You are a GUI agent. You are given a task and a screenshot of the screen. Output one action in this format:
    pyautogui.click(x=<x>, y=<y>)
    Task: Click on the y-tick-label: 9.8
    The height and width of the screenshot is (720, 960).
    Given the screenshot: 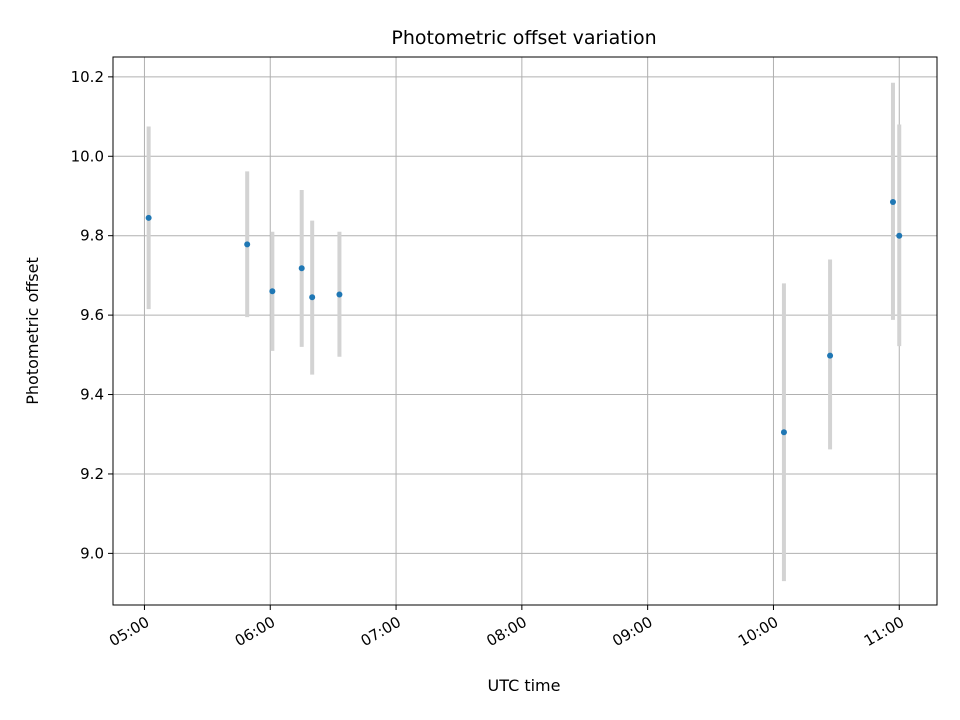 What is the action you would take?
    pyautogui.click(x=92, y=236)
    